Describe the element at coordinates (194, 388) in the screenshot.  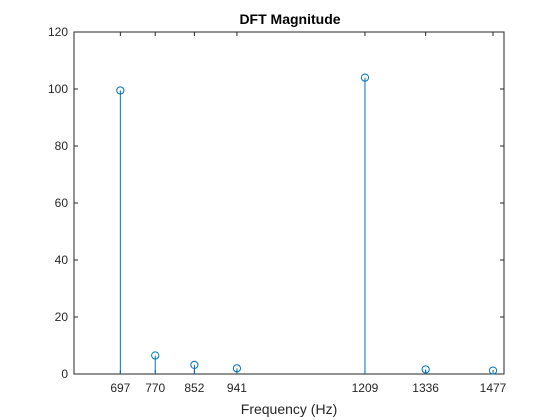
I see `x-tick-label: 852` at that location.